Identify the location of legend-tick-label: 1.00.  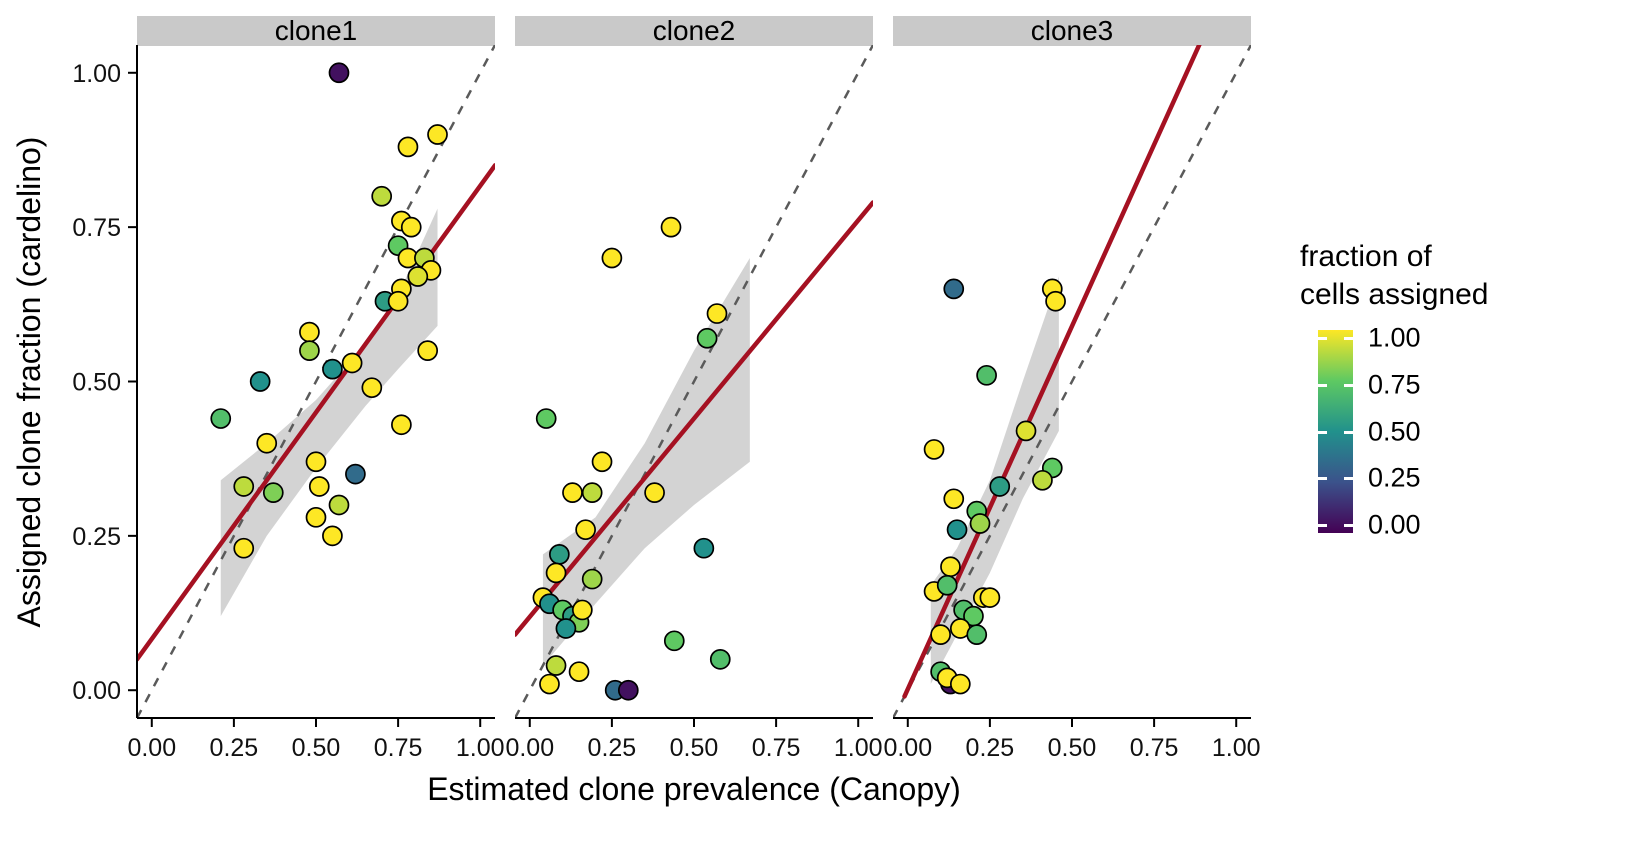
(1394, 337).